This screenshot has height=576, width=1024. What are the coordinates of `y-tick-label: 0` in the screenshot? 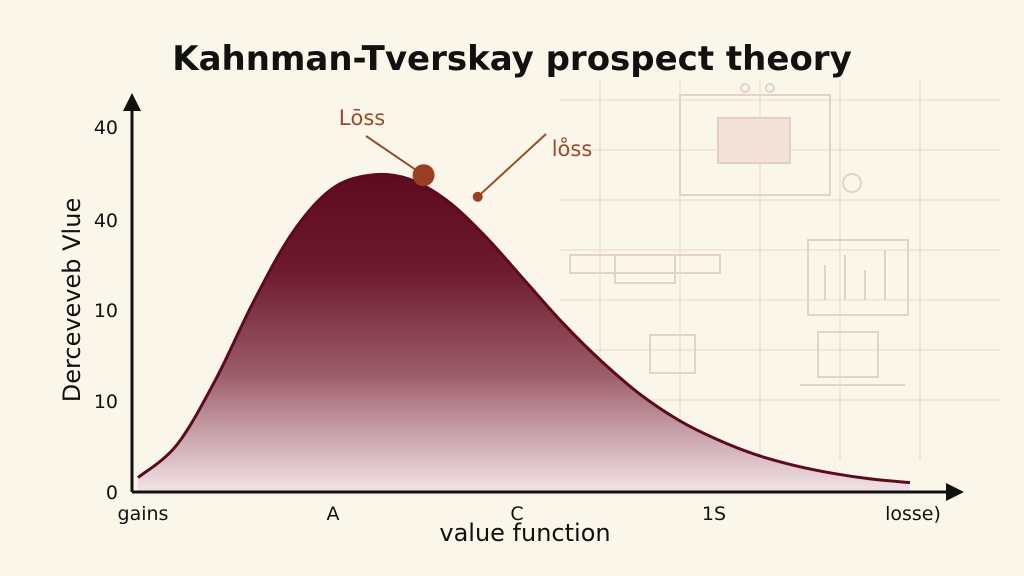 It's located at (112, 493).